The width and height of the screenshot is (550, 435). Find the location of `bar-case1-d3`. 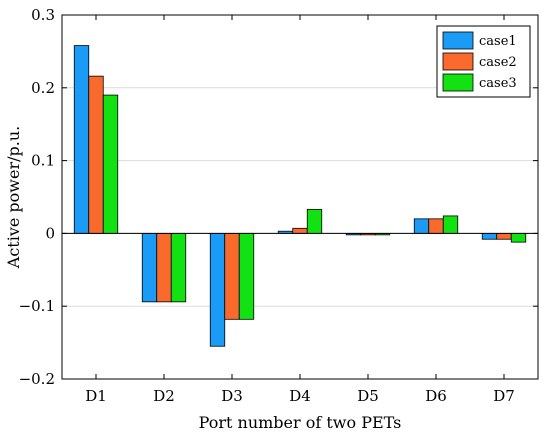

bar-case1-d3 is located at coordinates (217, 289).